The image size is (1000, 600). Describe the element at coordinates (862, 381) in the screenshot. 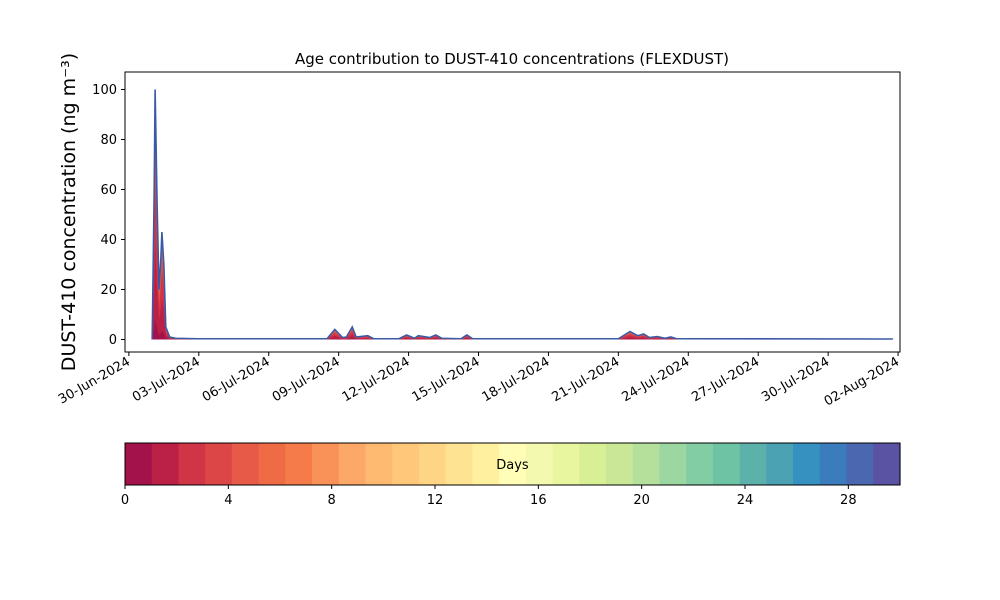

I see `x-tick-label: 02-Aug-2024` at that location.